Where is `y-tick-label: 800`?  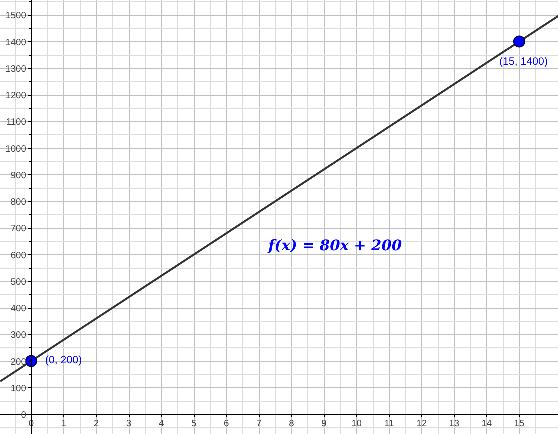
y-tick-label: 800 is located at coordinates (18, 202).